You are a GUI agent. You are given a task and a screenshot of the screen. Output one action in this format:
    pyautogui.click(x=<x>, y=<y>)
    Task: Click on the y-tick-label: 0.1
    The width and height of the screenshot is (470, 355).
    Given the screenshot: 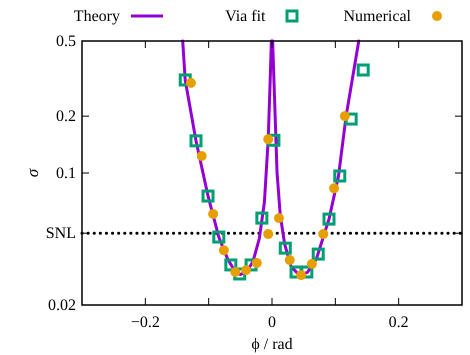 What is the action you would take?
    pyautogui.click(x=66, y=173)
    